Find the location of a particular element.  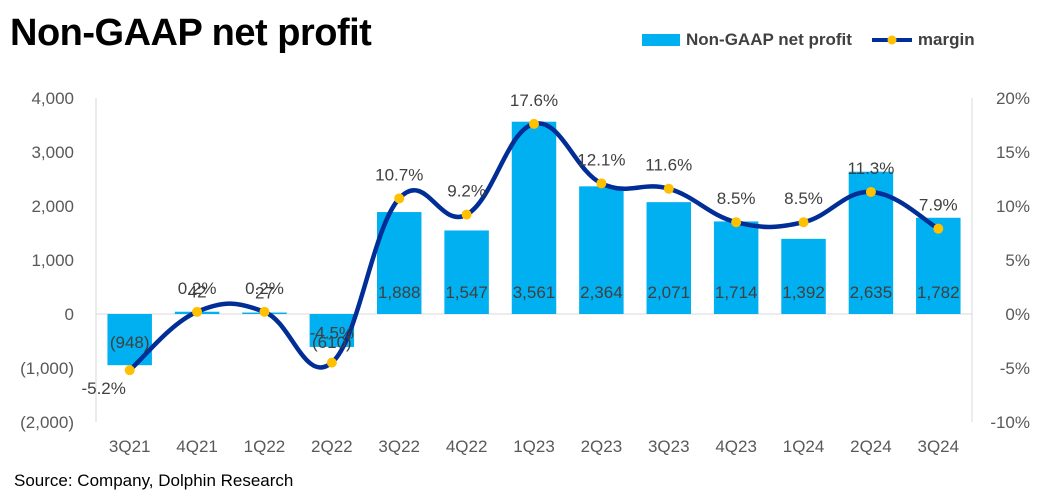

margin-value-label: -4.5% is located at coordinates (332, 333).